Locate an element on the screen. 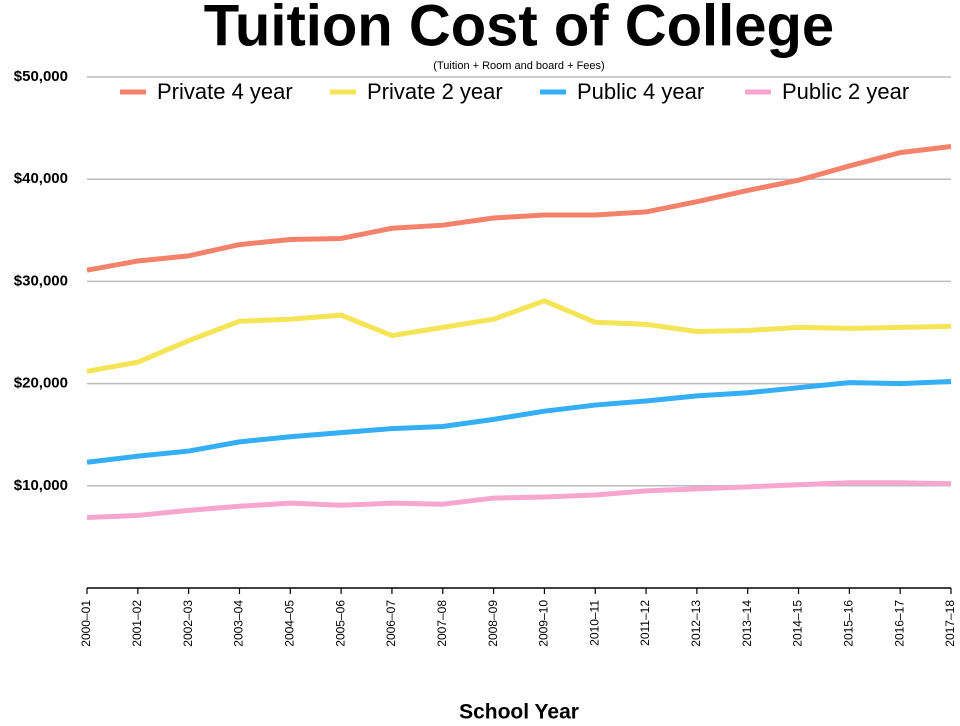 This screenshot has width=960, height=726. x-tick-label: 2007–08 is located at coordinates (442, 623).